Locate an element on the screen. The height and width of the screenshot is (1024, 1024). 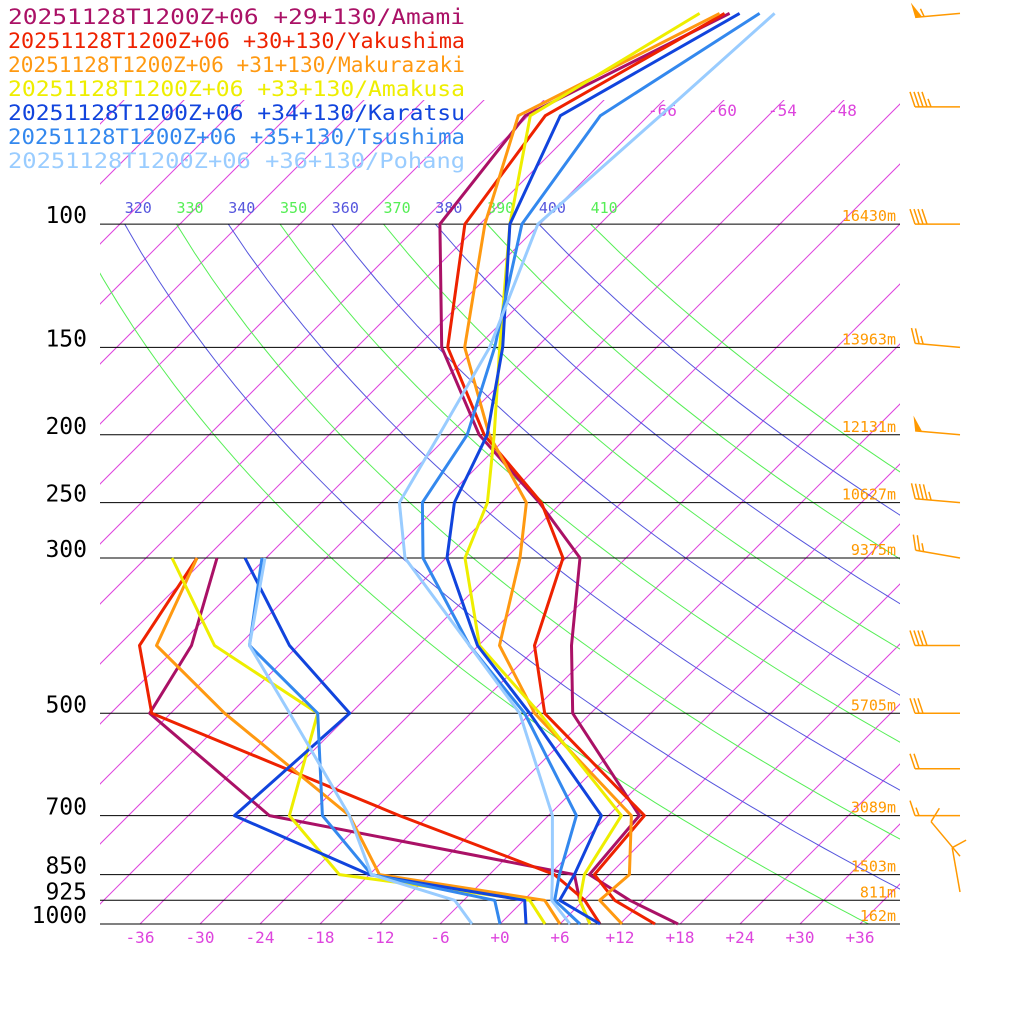
height-label: 13963m is located at coordinates (869, 339).